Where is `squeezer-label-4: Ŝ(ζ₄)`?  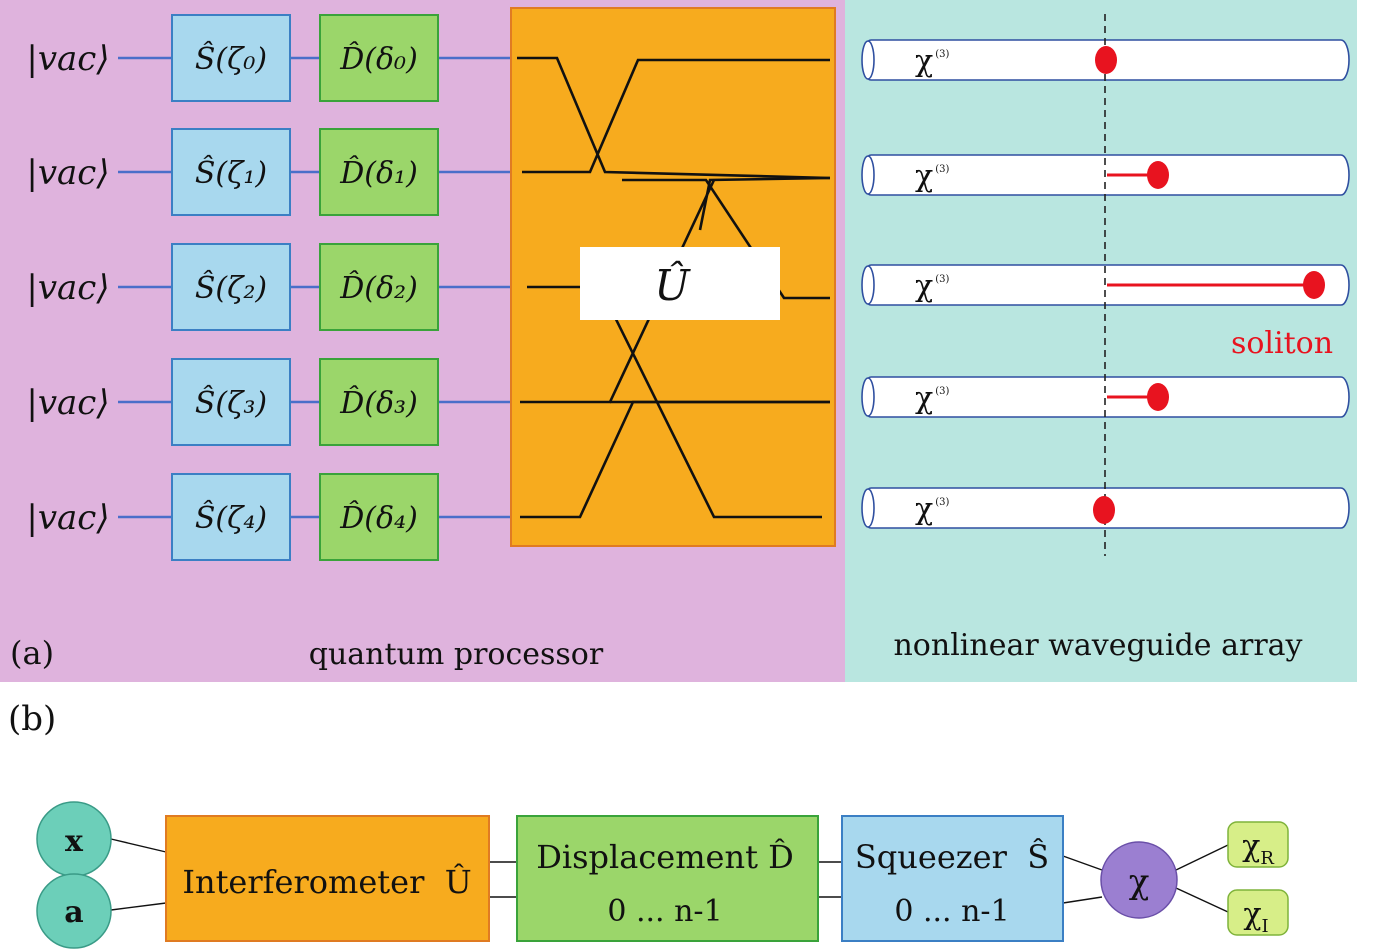 squeezer-label-4: Ŝ(ζ₄) is located at coordinates (231, 518).